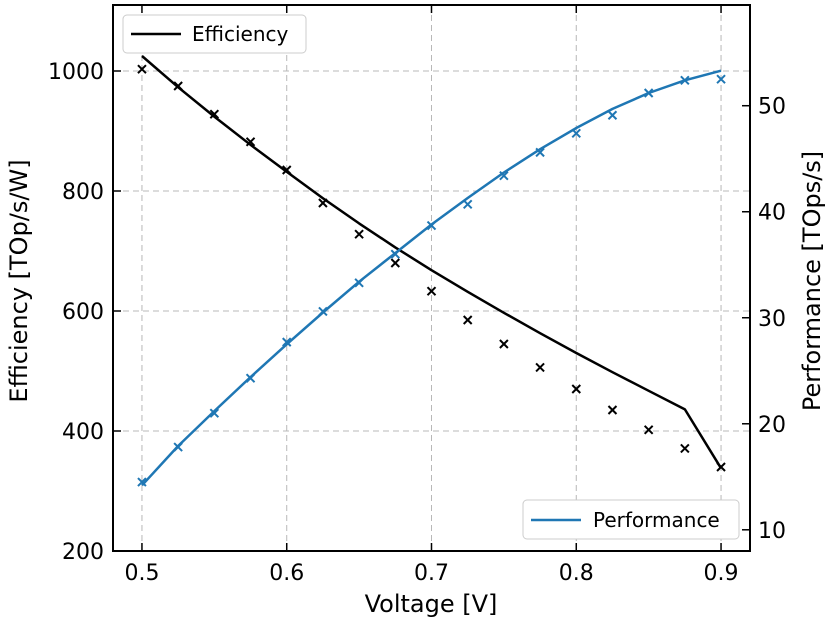 The height and width of the screenshot is (623, 830). What do you see at coordinates (286, 573) in the screenshot?
I see `x-tick-label: 0.6` at bounding box center [286, 573].